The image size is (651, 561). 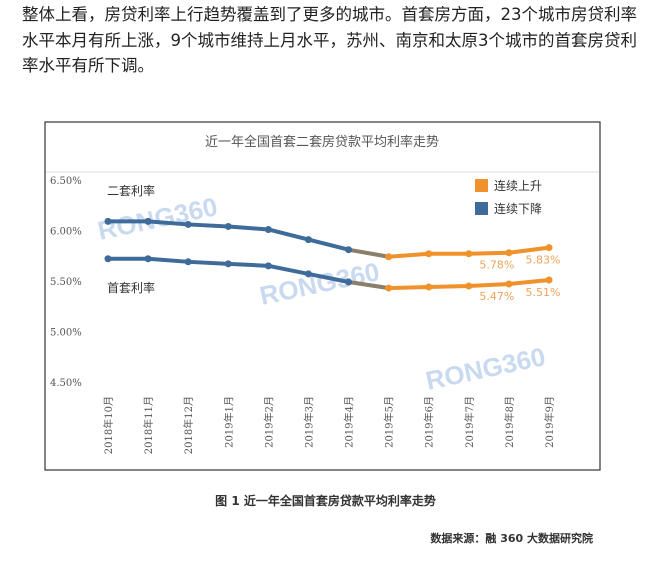 What do you see at coordinates (511, 538) in the screenshot?
I see `data-source: 数据来源：融 360 大数据研究院` at bounding box center [511, 538].